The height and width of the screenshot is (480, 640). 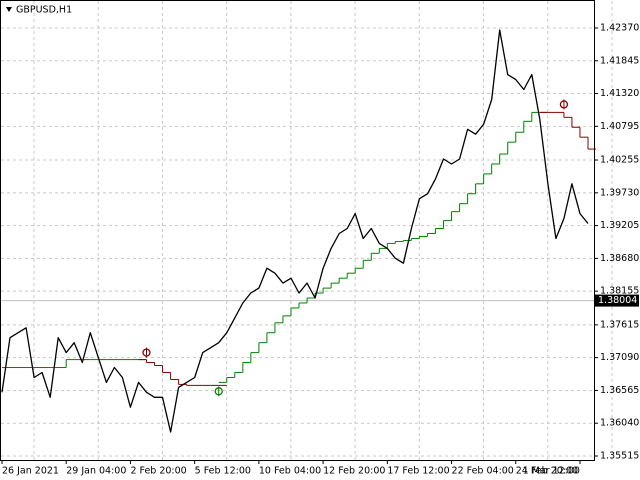 I want to click on symbol-menu-arrow, so click(x=9, y=9).